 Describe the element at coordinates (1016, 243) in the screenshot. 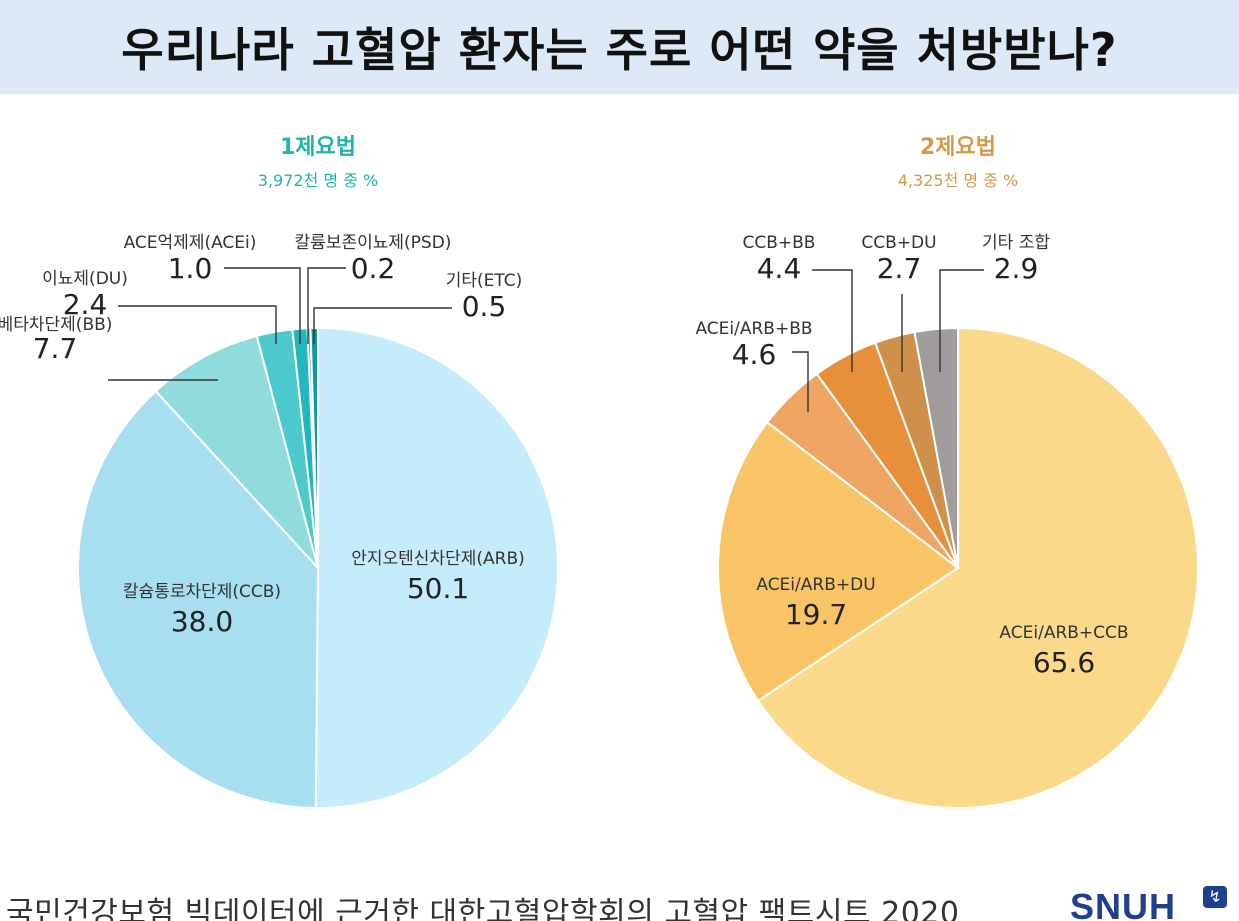

I see `slice-label: 기타 조합` at that location.